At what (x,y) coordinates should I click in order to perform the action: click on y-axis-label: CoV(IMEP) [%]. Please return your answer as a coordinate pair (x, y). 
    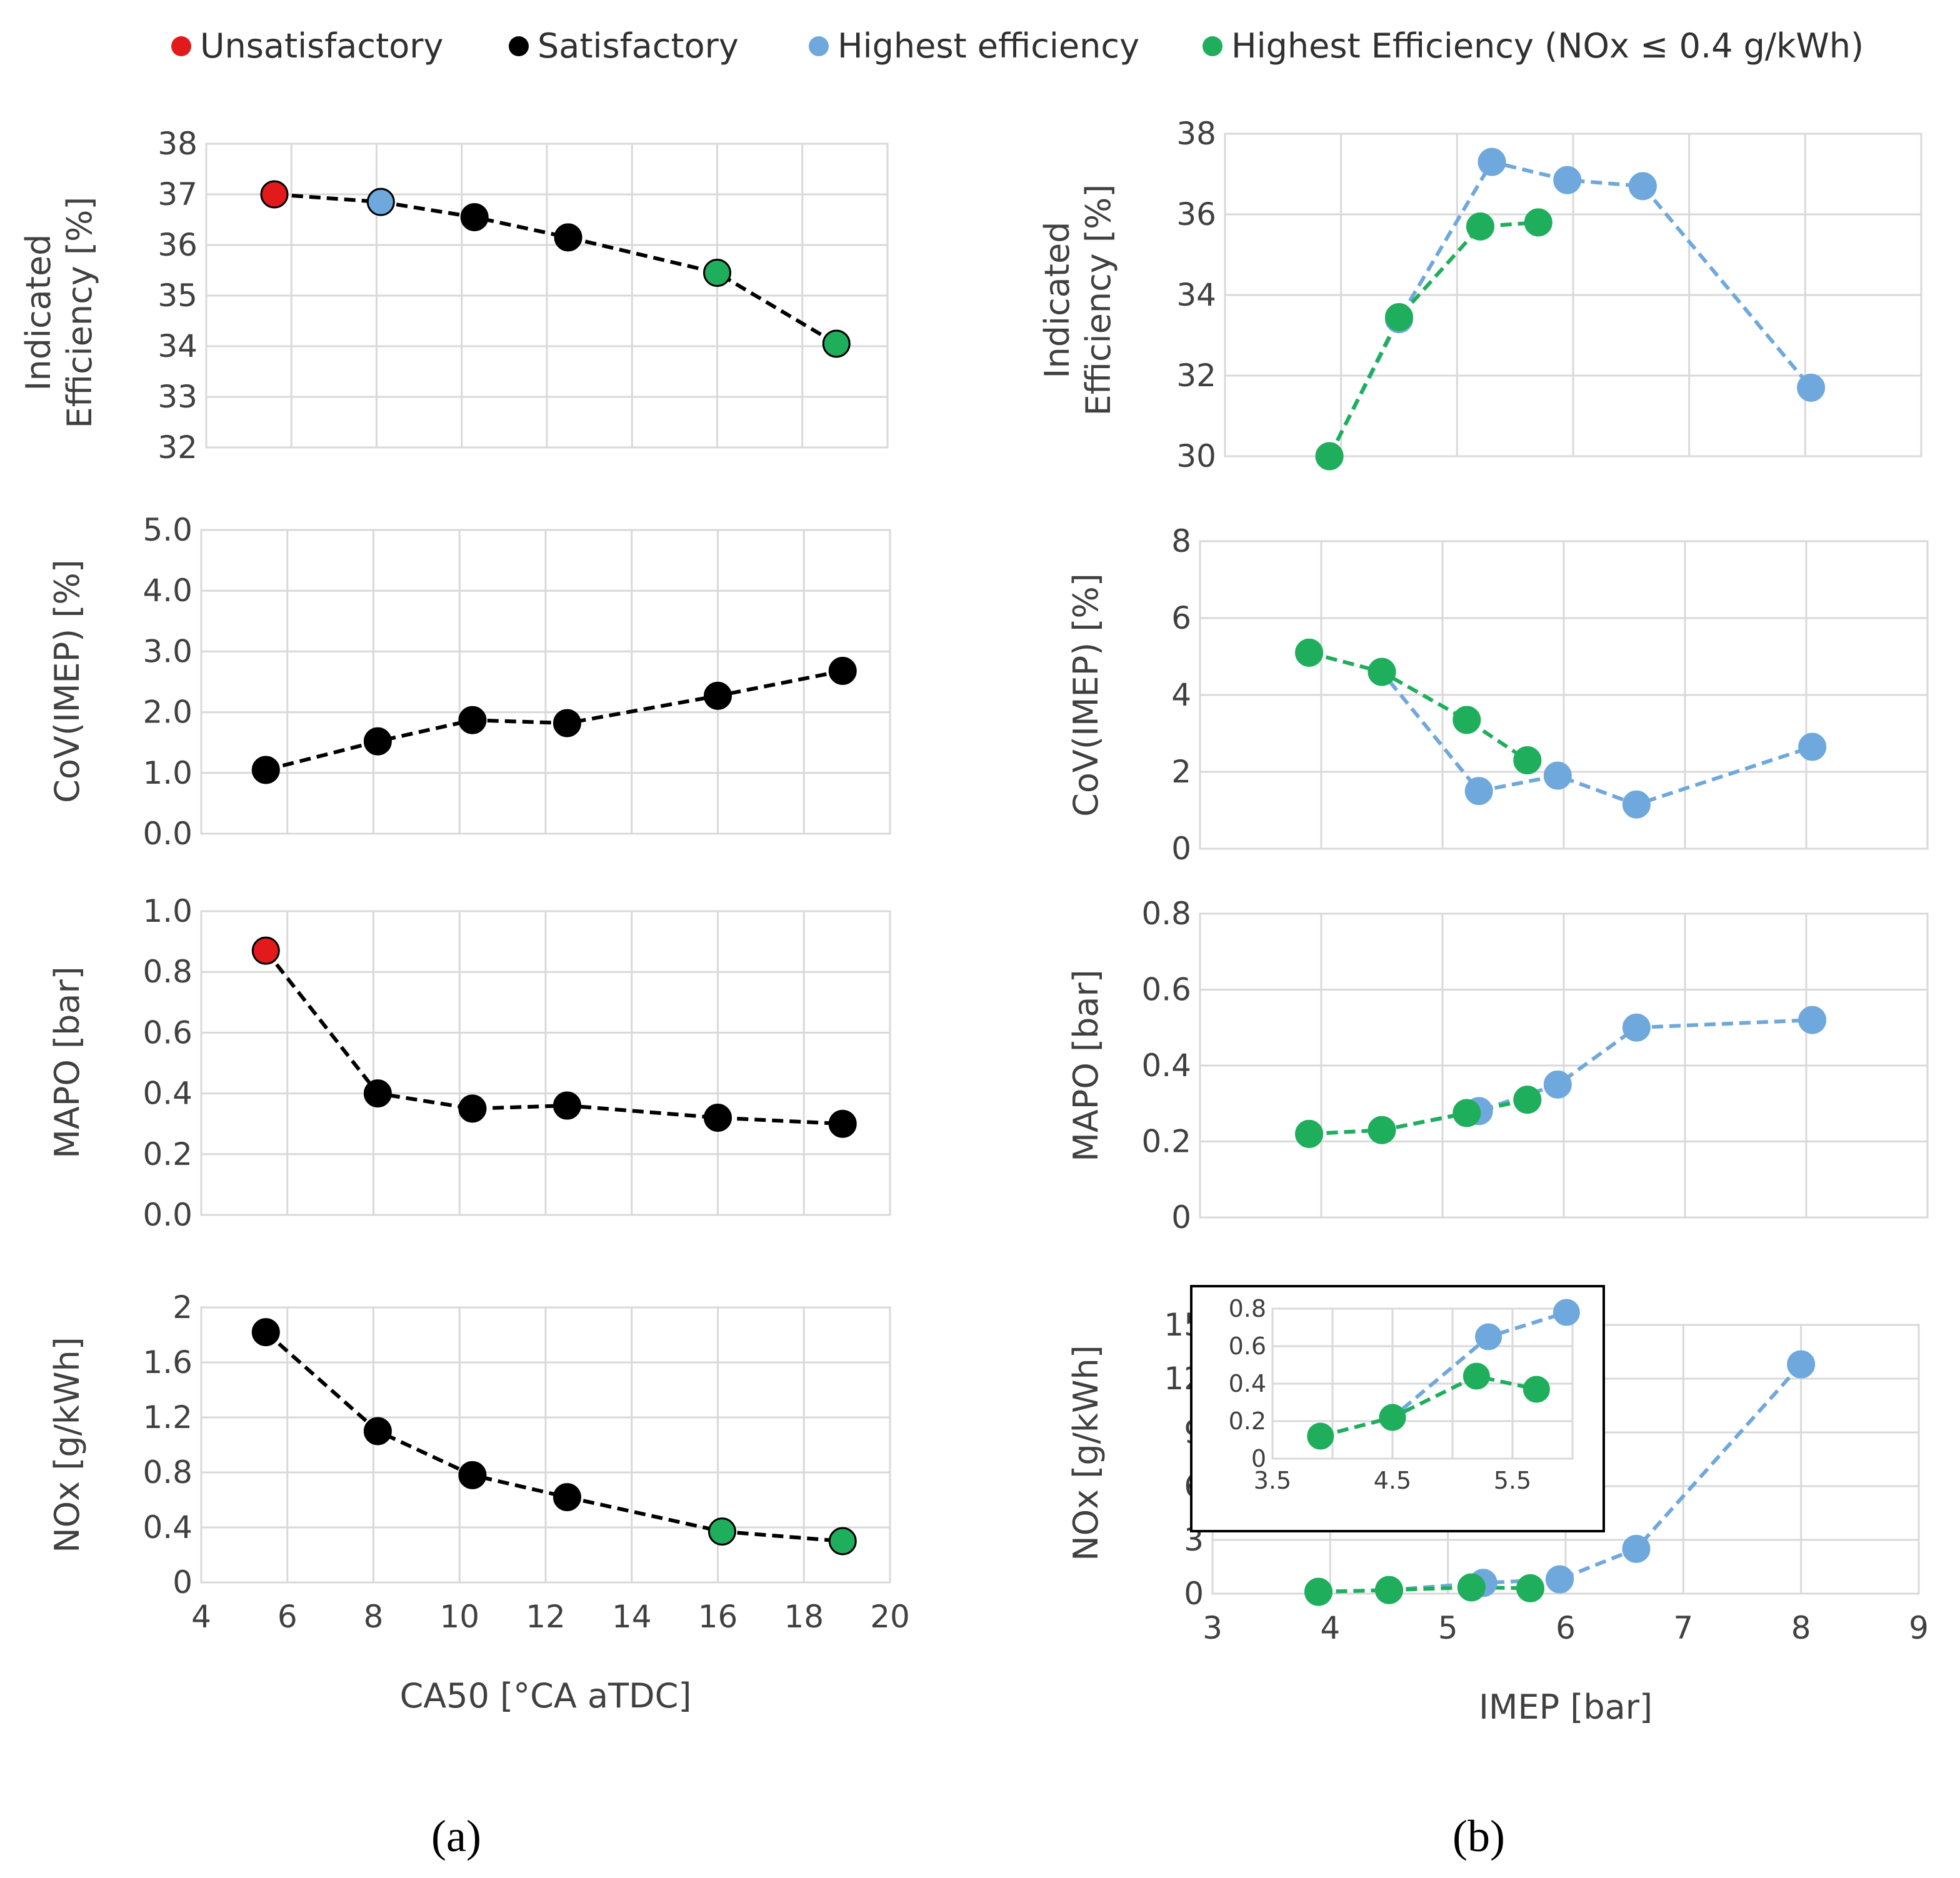
    Looking at the image, I should click on (1086, 695).